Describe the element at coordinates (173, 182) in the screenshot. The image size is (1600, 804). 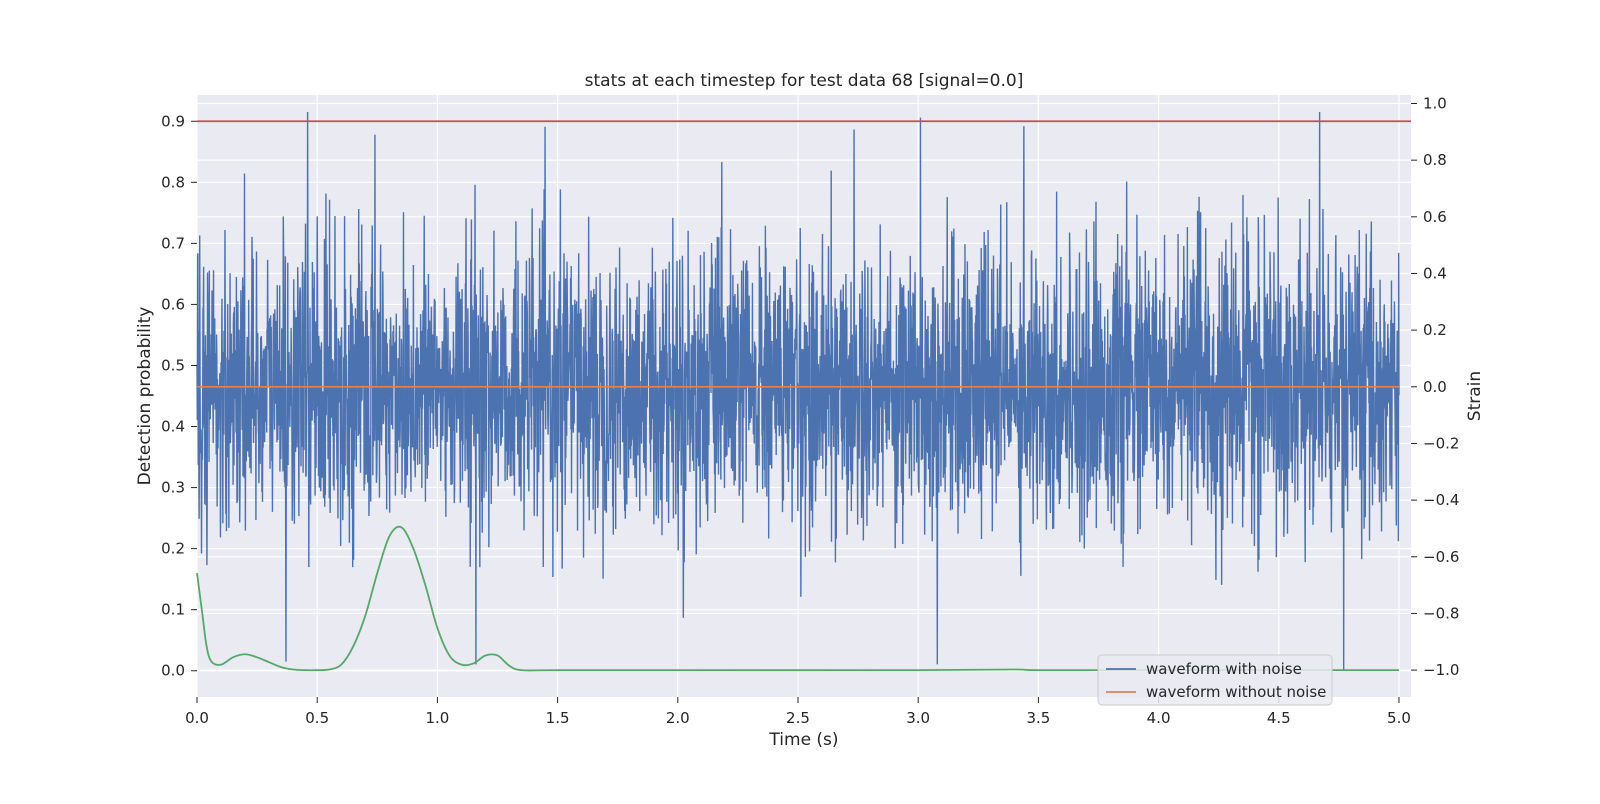
I see `y-tick-label: 0.8` at that location.